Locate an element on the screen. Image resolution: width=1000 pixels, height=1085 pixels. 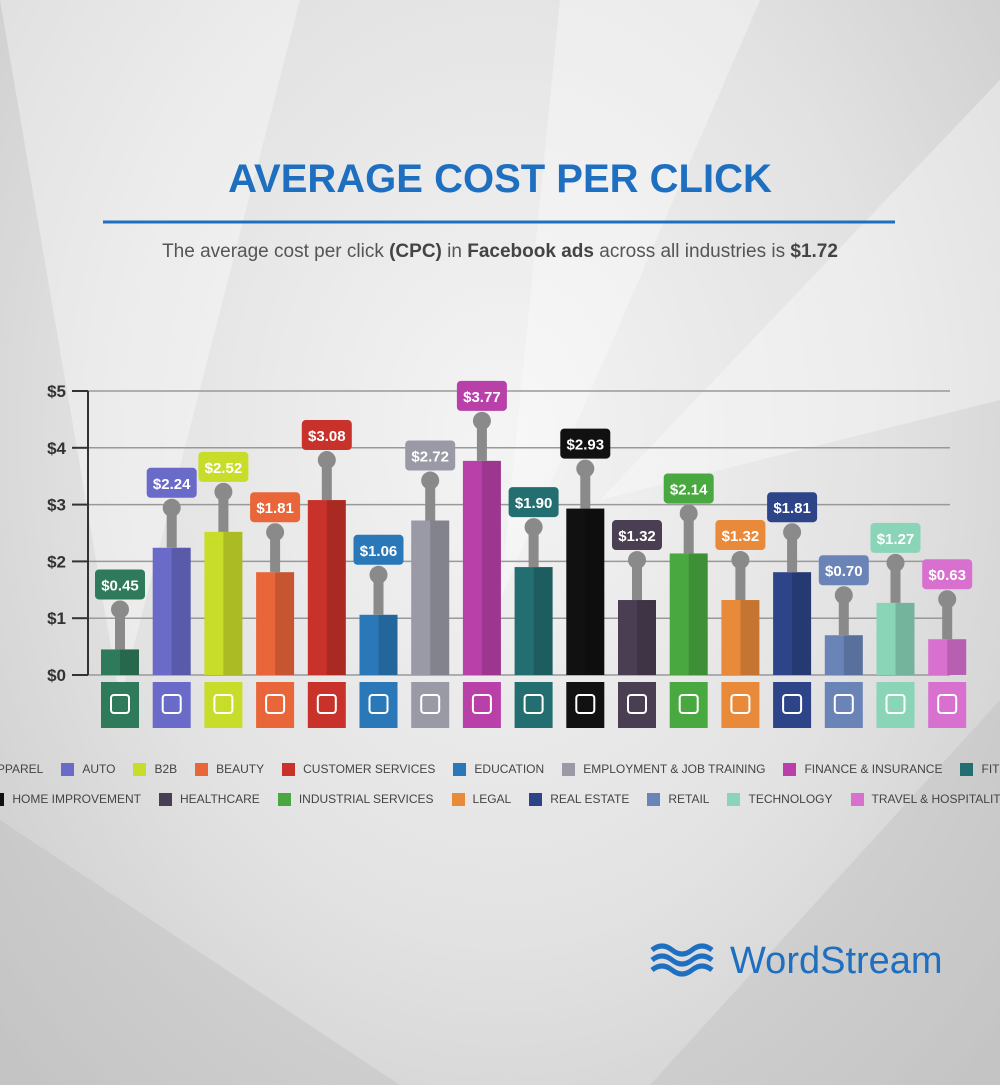
value-label: $1.32 is located at coordinates (637, 536).